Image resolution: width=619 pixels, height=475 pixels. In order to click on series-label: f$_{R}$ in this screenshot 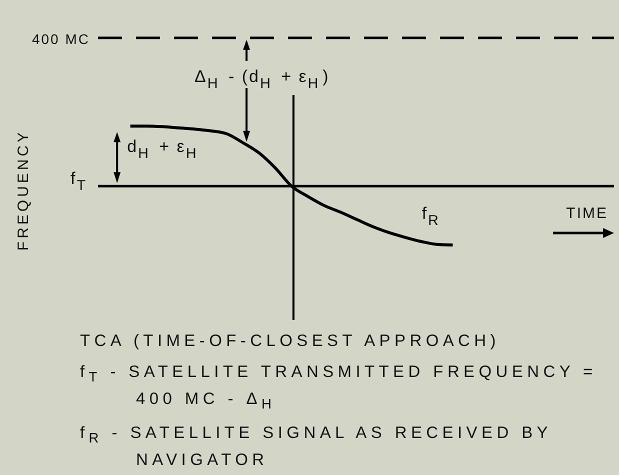, I will do `click(431, 217)`.